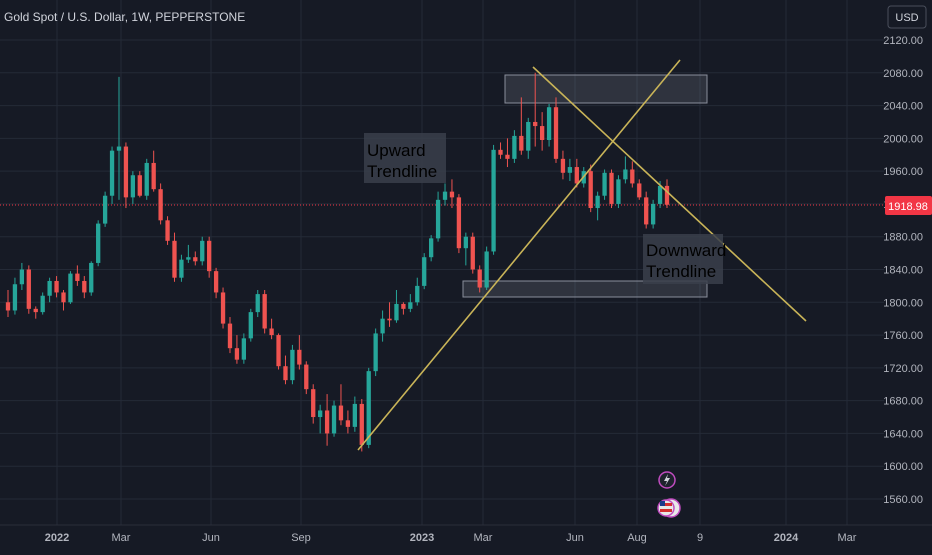 Image resolution: width=932 pixels, height=555 pixels. What do you see at coordinates (908, 205) in the screenshot?
I see `current-price-tag` at bounding box center [908, 205].